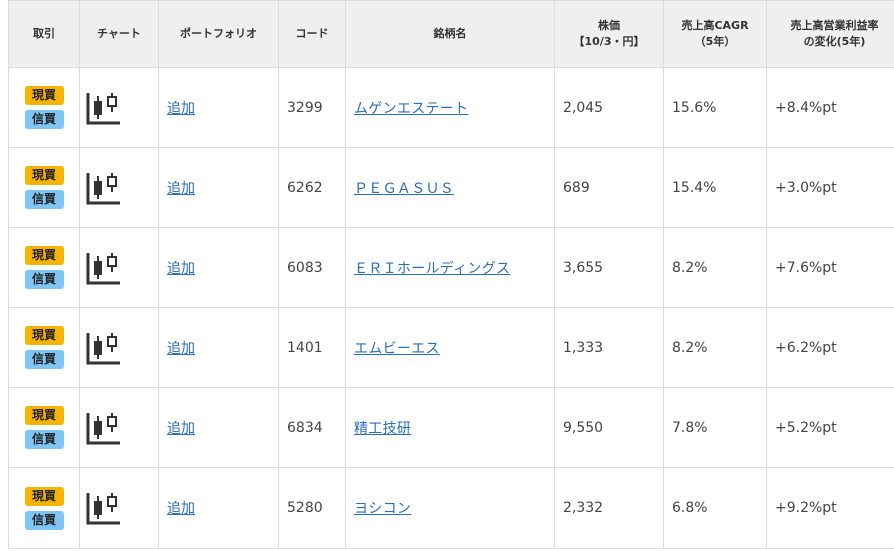 The width and height of the screenshot is (894, 551). Describe the element at coordinates (715, 34) in the screenshot. I see `header-cagr: 売上高CAGR （5年）` at that location.